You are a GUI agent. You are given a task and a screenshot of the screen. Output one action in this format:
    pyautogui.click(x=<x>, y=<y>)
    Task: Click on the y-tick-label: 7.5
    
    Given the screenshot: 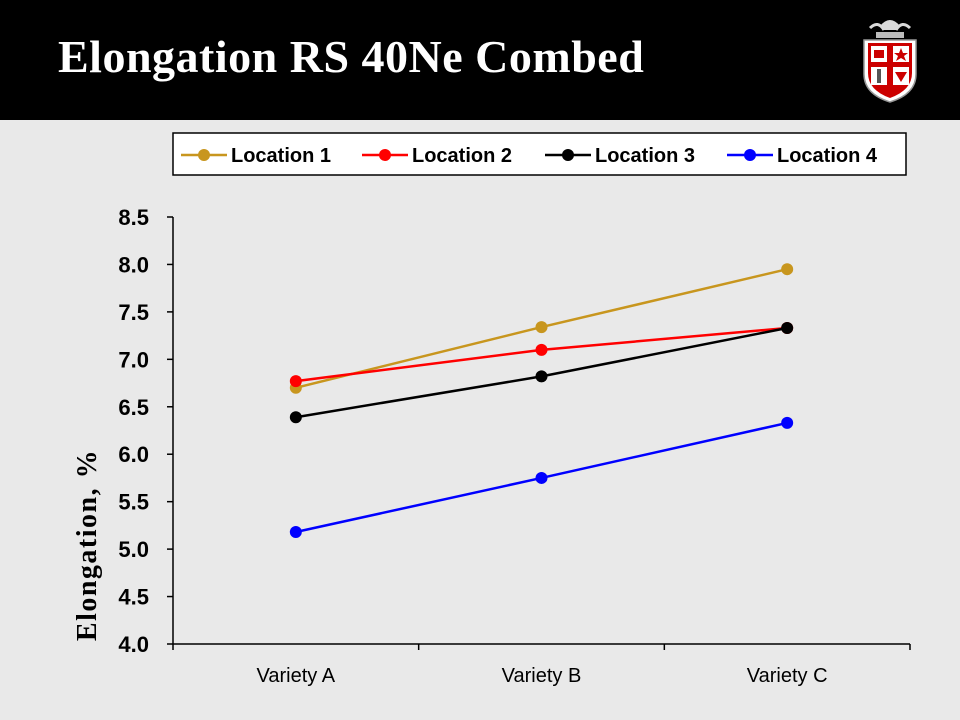 What is the action you would take?
    pyautogui.click(x=133, y=312)
    